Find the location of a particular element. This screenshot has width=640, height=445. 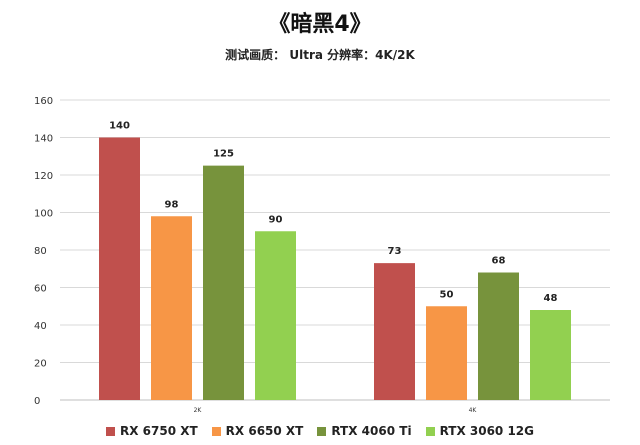

data-label: 98 is located at coordinates (172, 204).